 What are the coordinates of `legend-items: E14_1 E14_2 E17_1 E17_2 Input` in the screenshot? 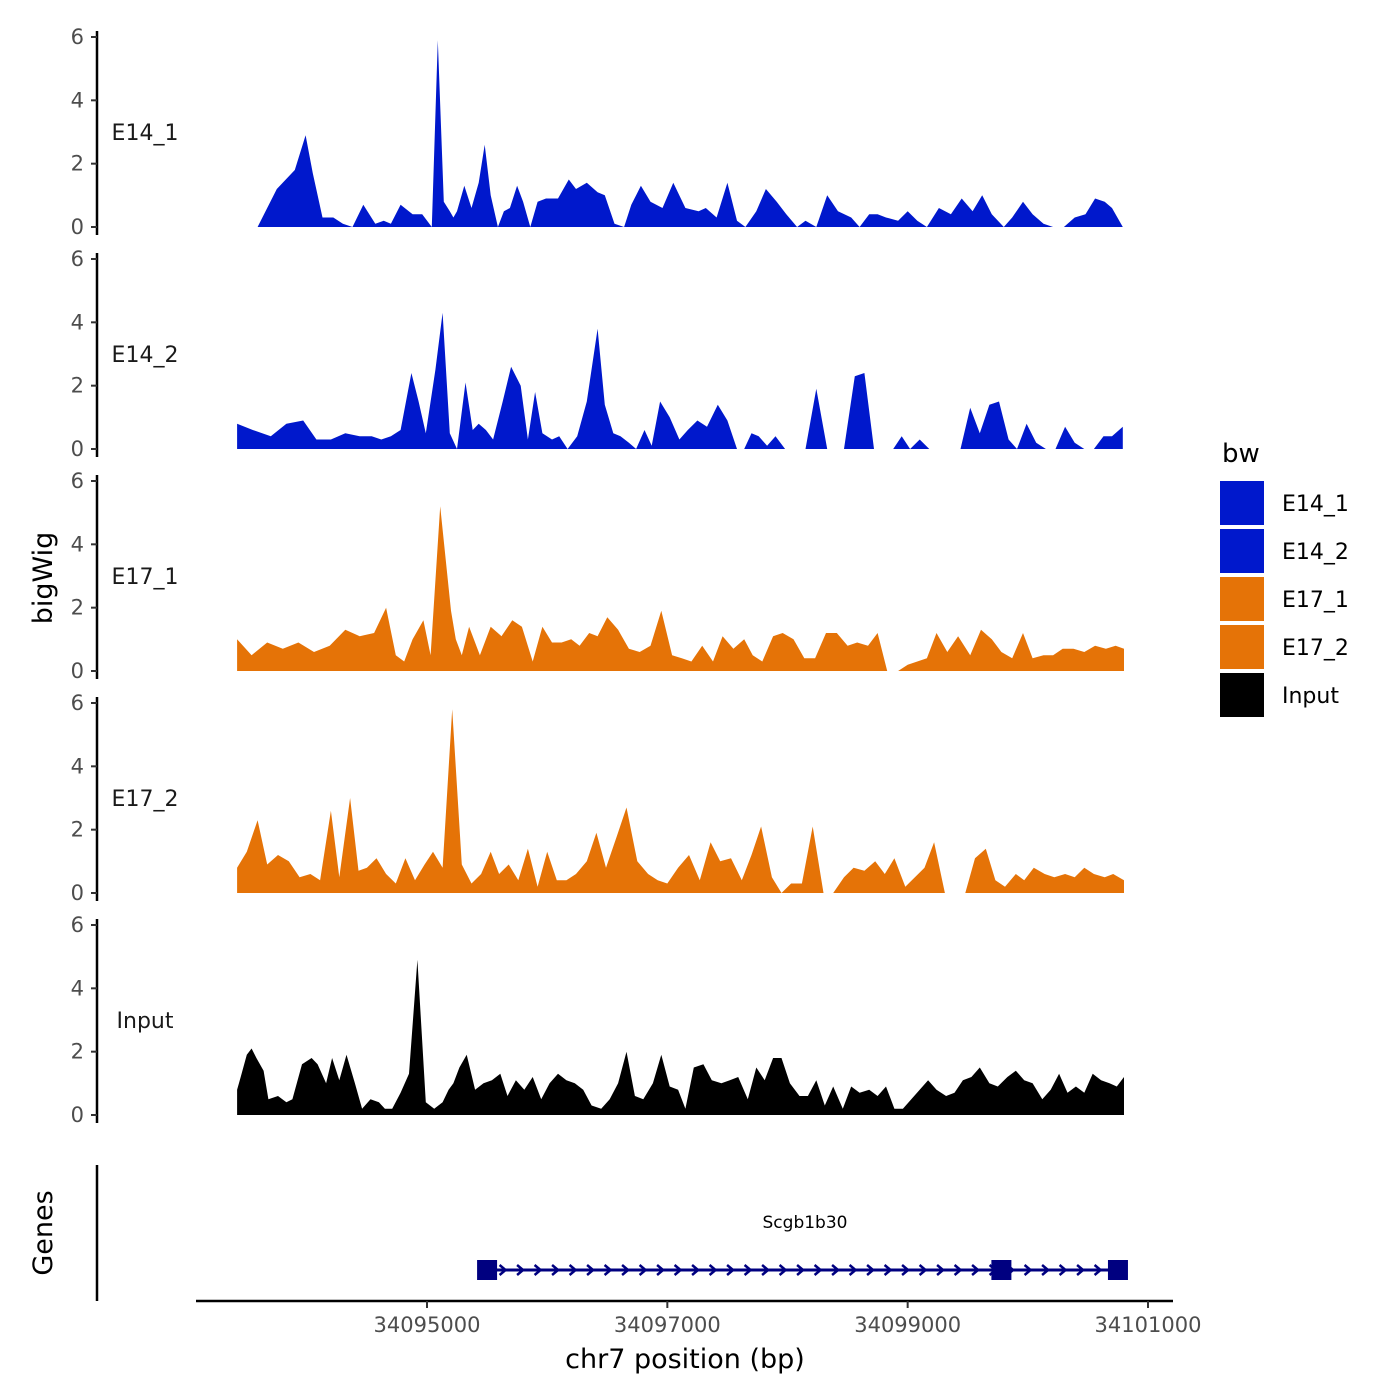 It's located at (1284, 599).